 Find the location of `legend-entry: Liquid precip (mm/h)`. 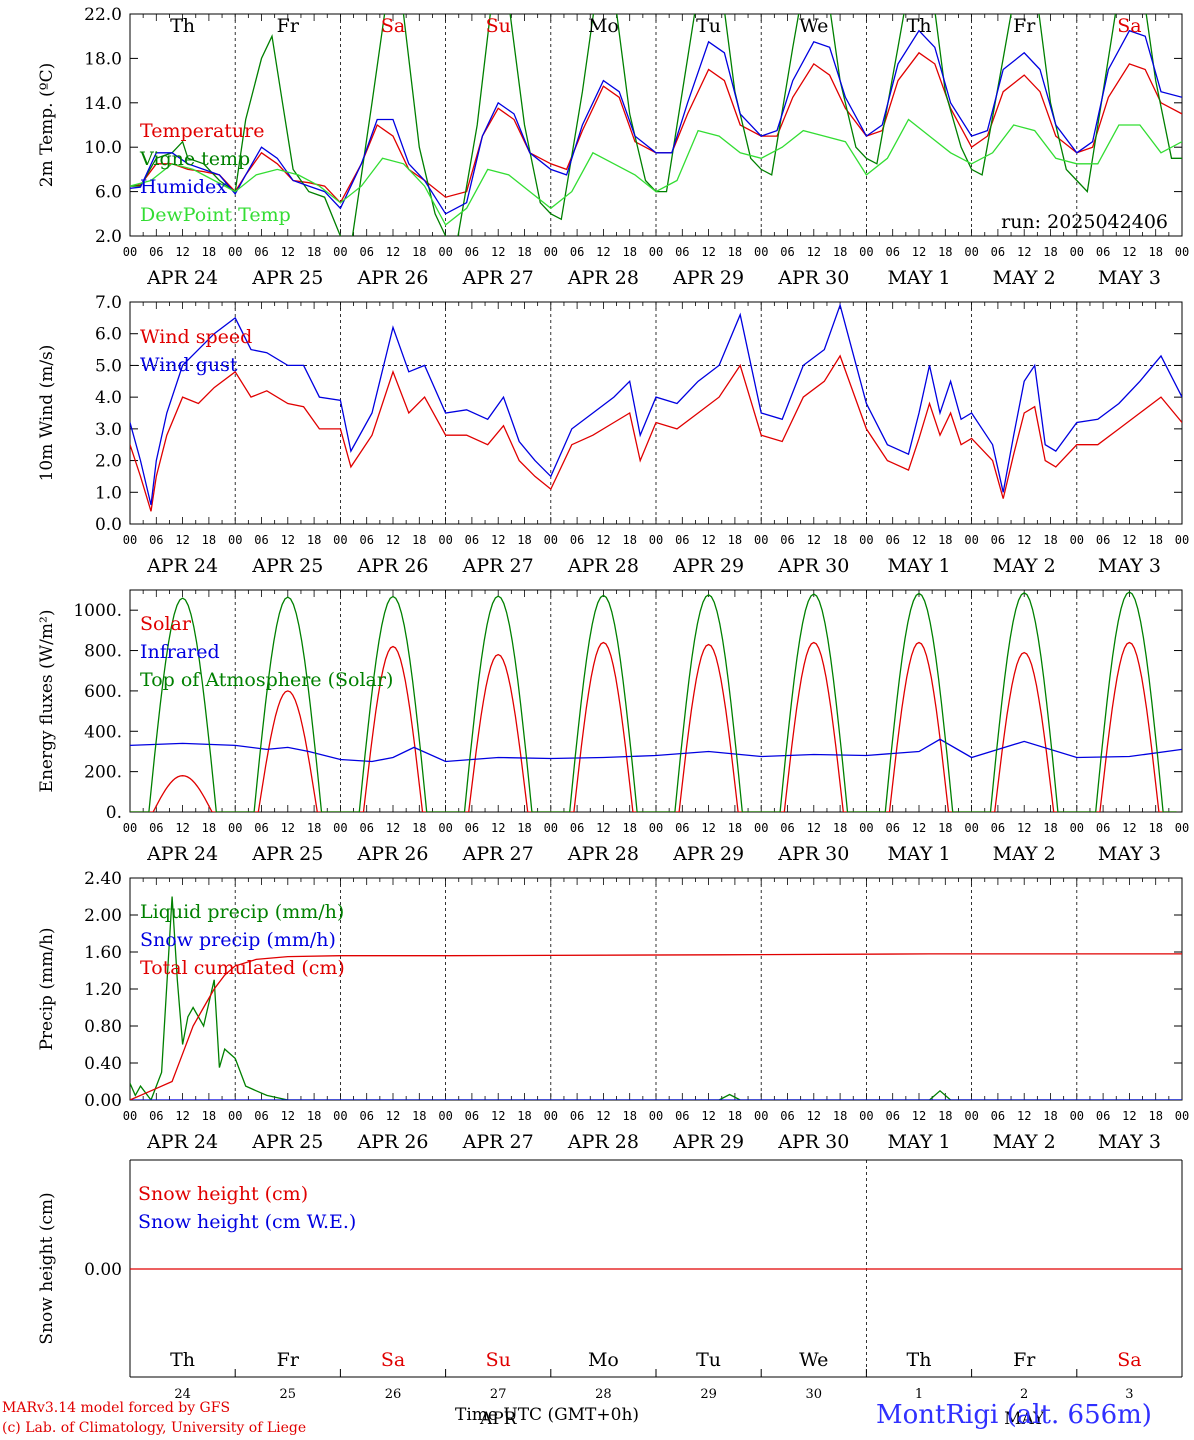

legend-entry: Liquid precip (mm/h) is located at coordinates (242, 912).